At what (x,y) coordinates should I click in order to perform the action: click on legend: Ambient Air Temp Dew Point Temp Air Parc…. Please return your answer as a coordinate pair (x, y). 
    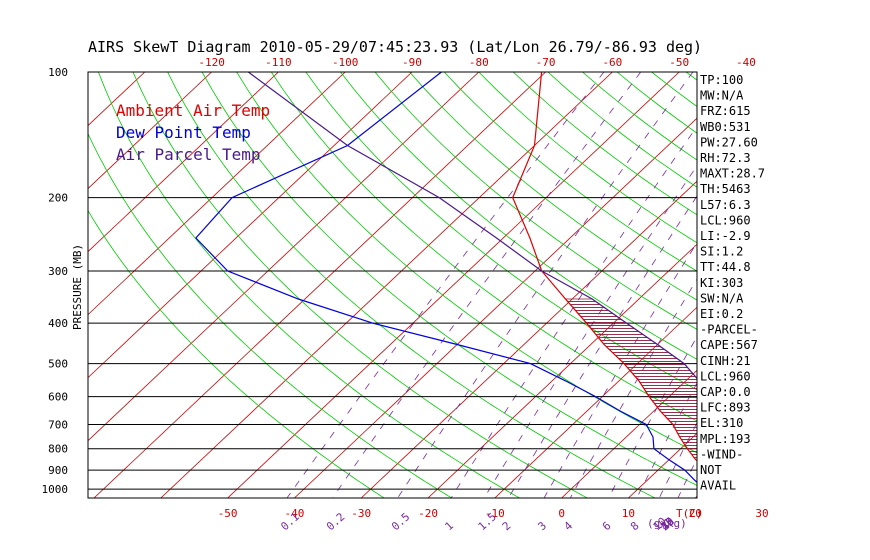
    Looking at the image, I should click on (193, 132).